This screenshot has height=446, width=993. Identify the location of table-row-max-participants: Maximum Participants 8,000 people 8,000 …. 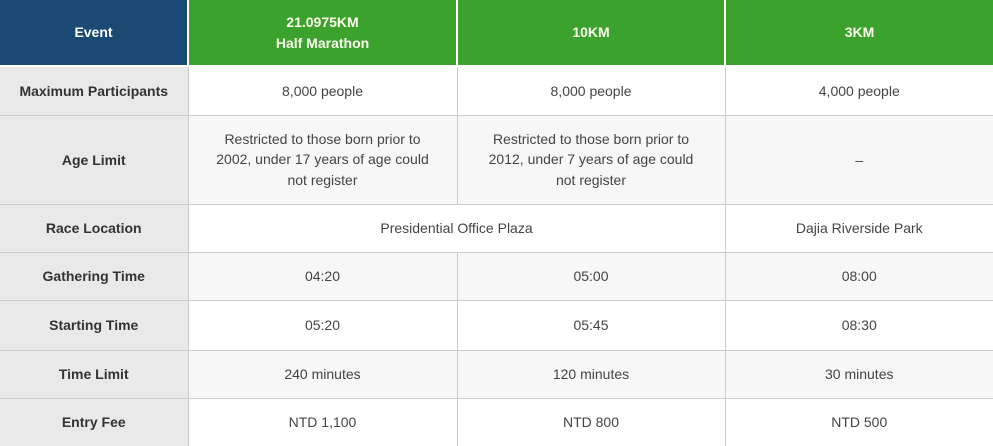
(496, 90).